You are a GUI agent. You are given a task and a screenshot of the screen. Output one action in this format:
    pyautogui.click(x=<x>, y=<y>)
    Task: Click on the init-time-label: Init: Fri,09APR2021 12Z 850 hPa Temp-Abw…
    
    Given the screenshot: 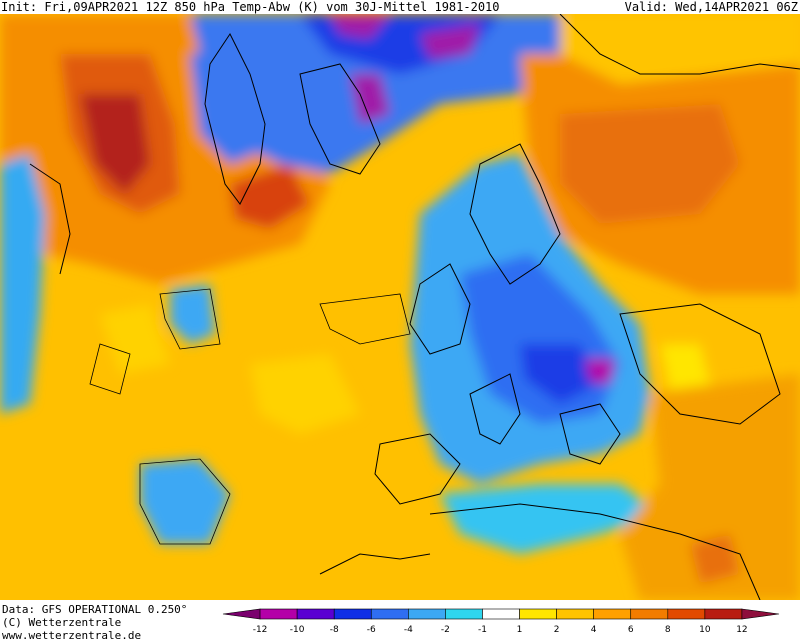 What is the action you would take?
    pyautogui.click(x=250, y=7)
    